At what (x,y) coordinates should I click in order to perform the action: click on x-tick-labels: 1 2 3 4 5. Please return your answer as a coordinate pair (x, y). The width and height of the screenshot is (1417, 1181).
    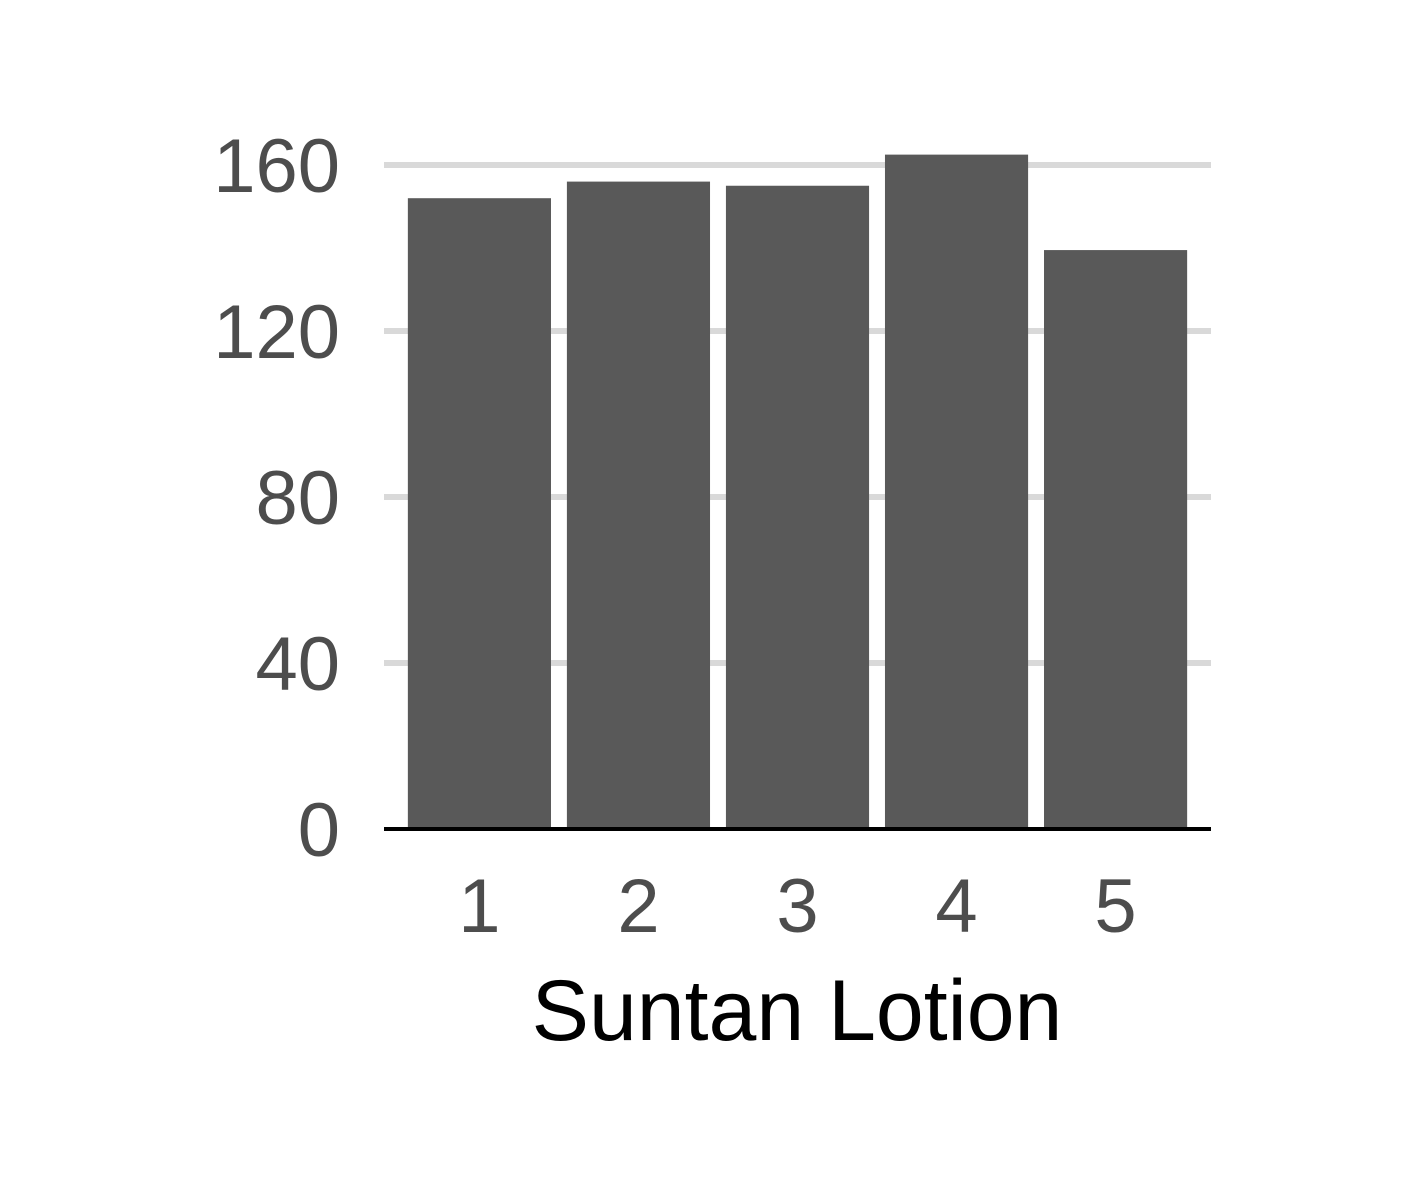
    Looking at the image, I should click on (797, 906).